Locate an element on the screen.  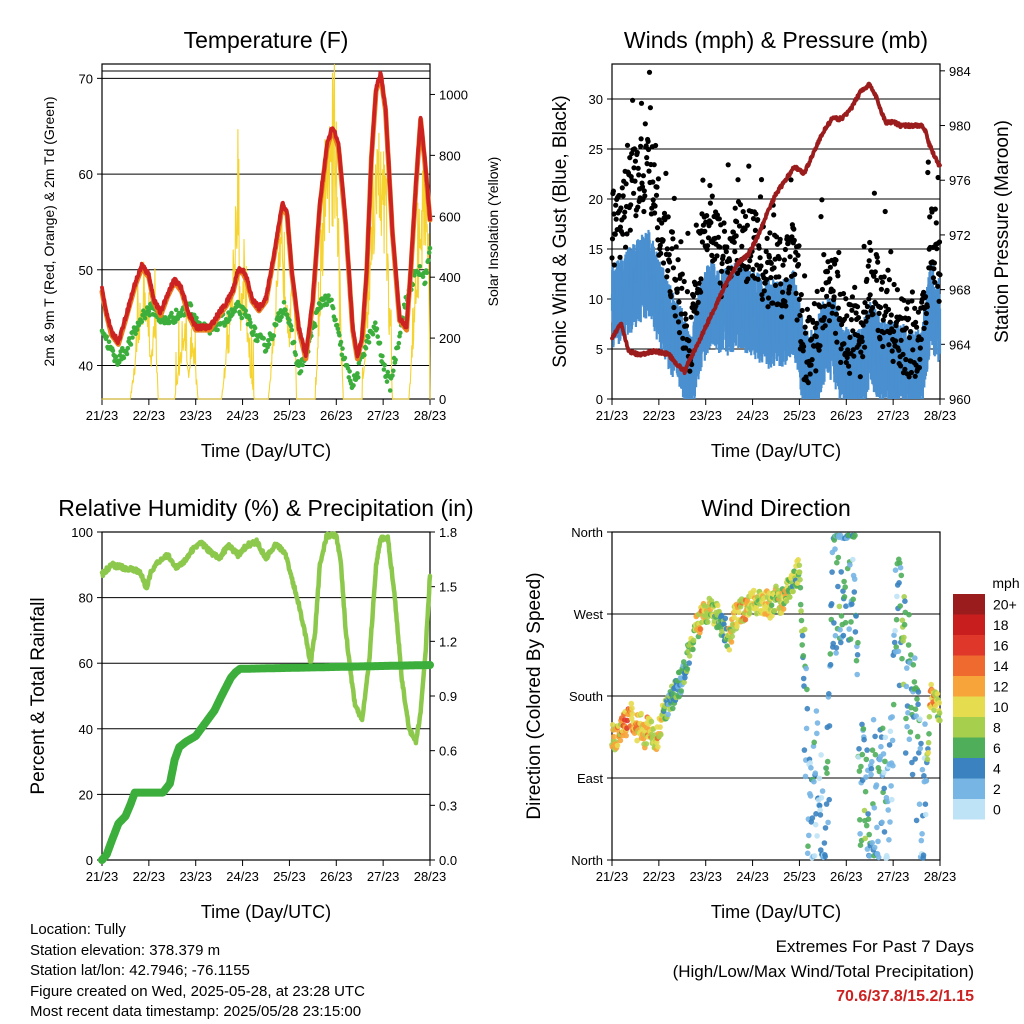
x-tick-label: 21/23 is located at coordinates (612, 876).